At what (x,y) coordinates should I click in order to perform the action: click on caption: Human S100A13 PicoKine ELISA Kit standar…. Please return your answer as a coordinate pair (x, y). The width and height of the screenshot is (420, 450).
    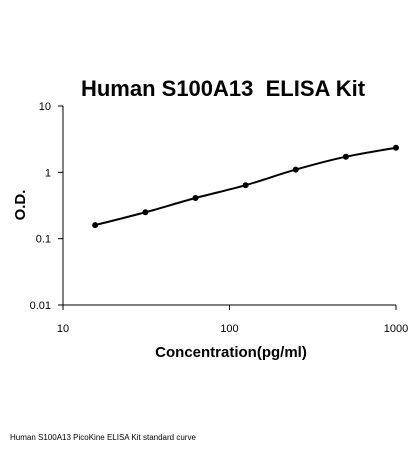
    Looking at the image, I should click on (103, 437).